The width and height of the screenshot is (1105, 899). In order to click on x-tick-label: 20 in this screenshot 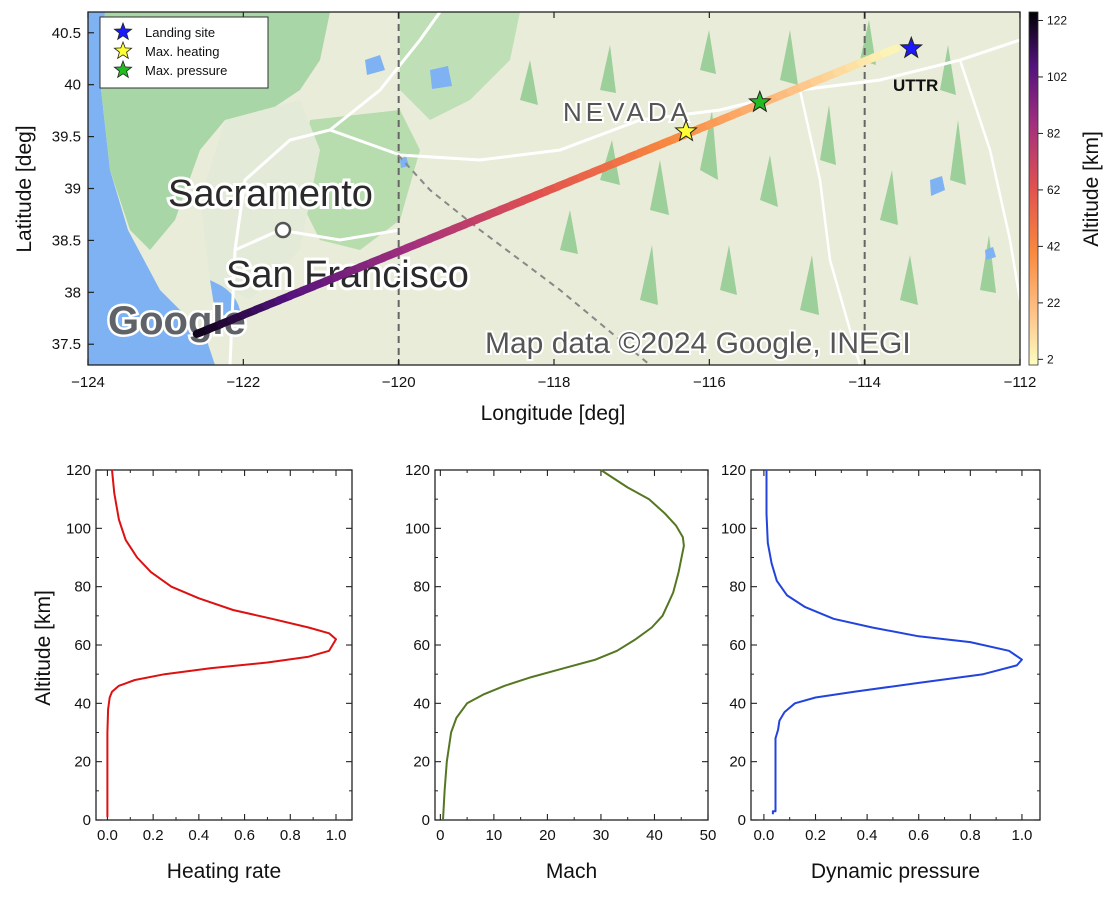, I will do `click(547, 835)`.